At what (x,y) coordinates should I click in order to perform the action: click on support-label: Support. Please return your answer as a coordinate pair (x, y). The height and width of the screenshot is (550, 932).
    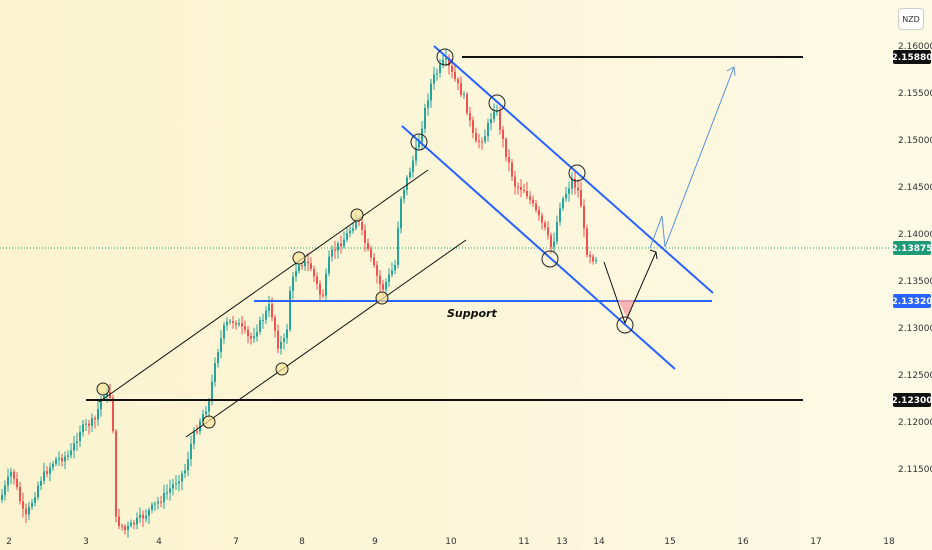
    Looking at the image, I should click on (472, 313).